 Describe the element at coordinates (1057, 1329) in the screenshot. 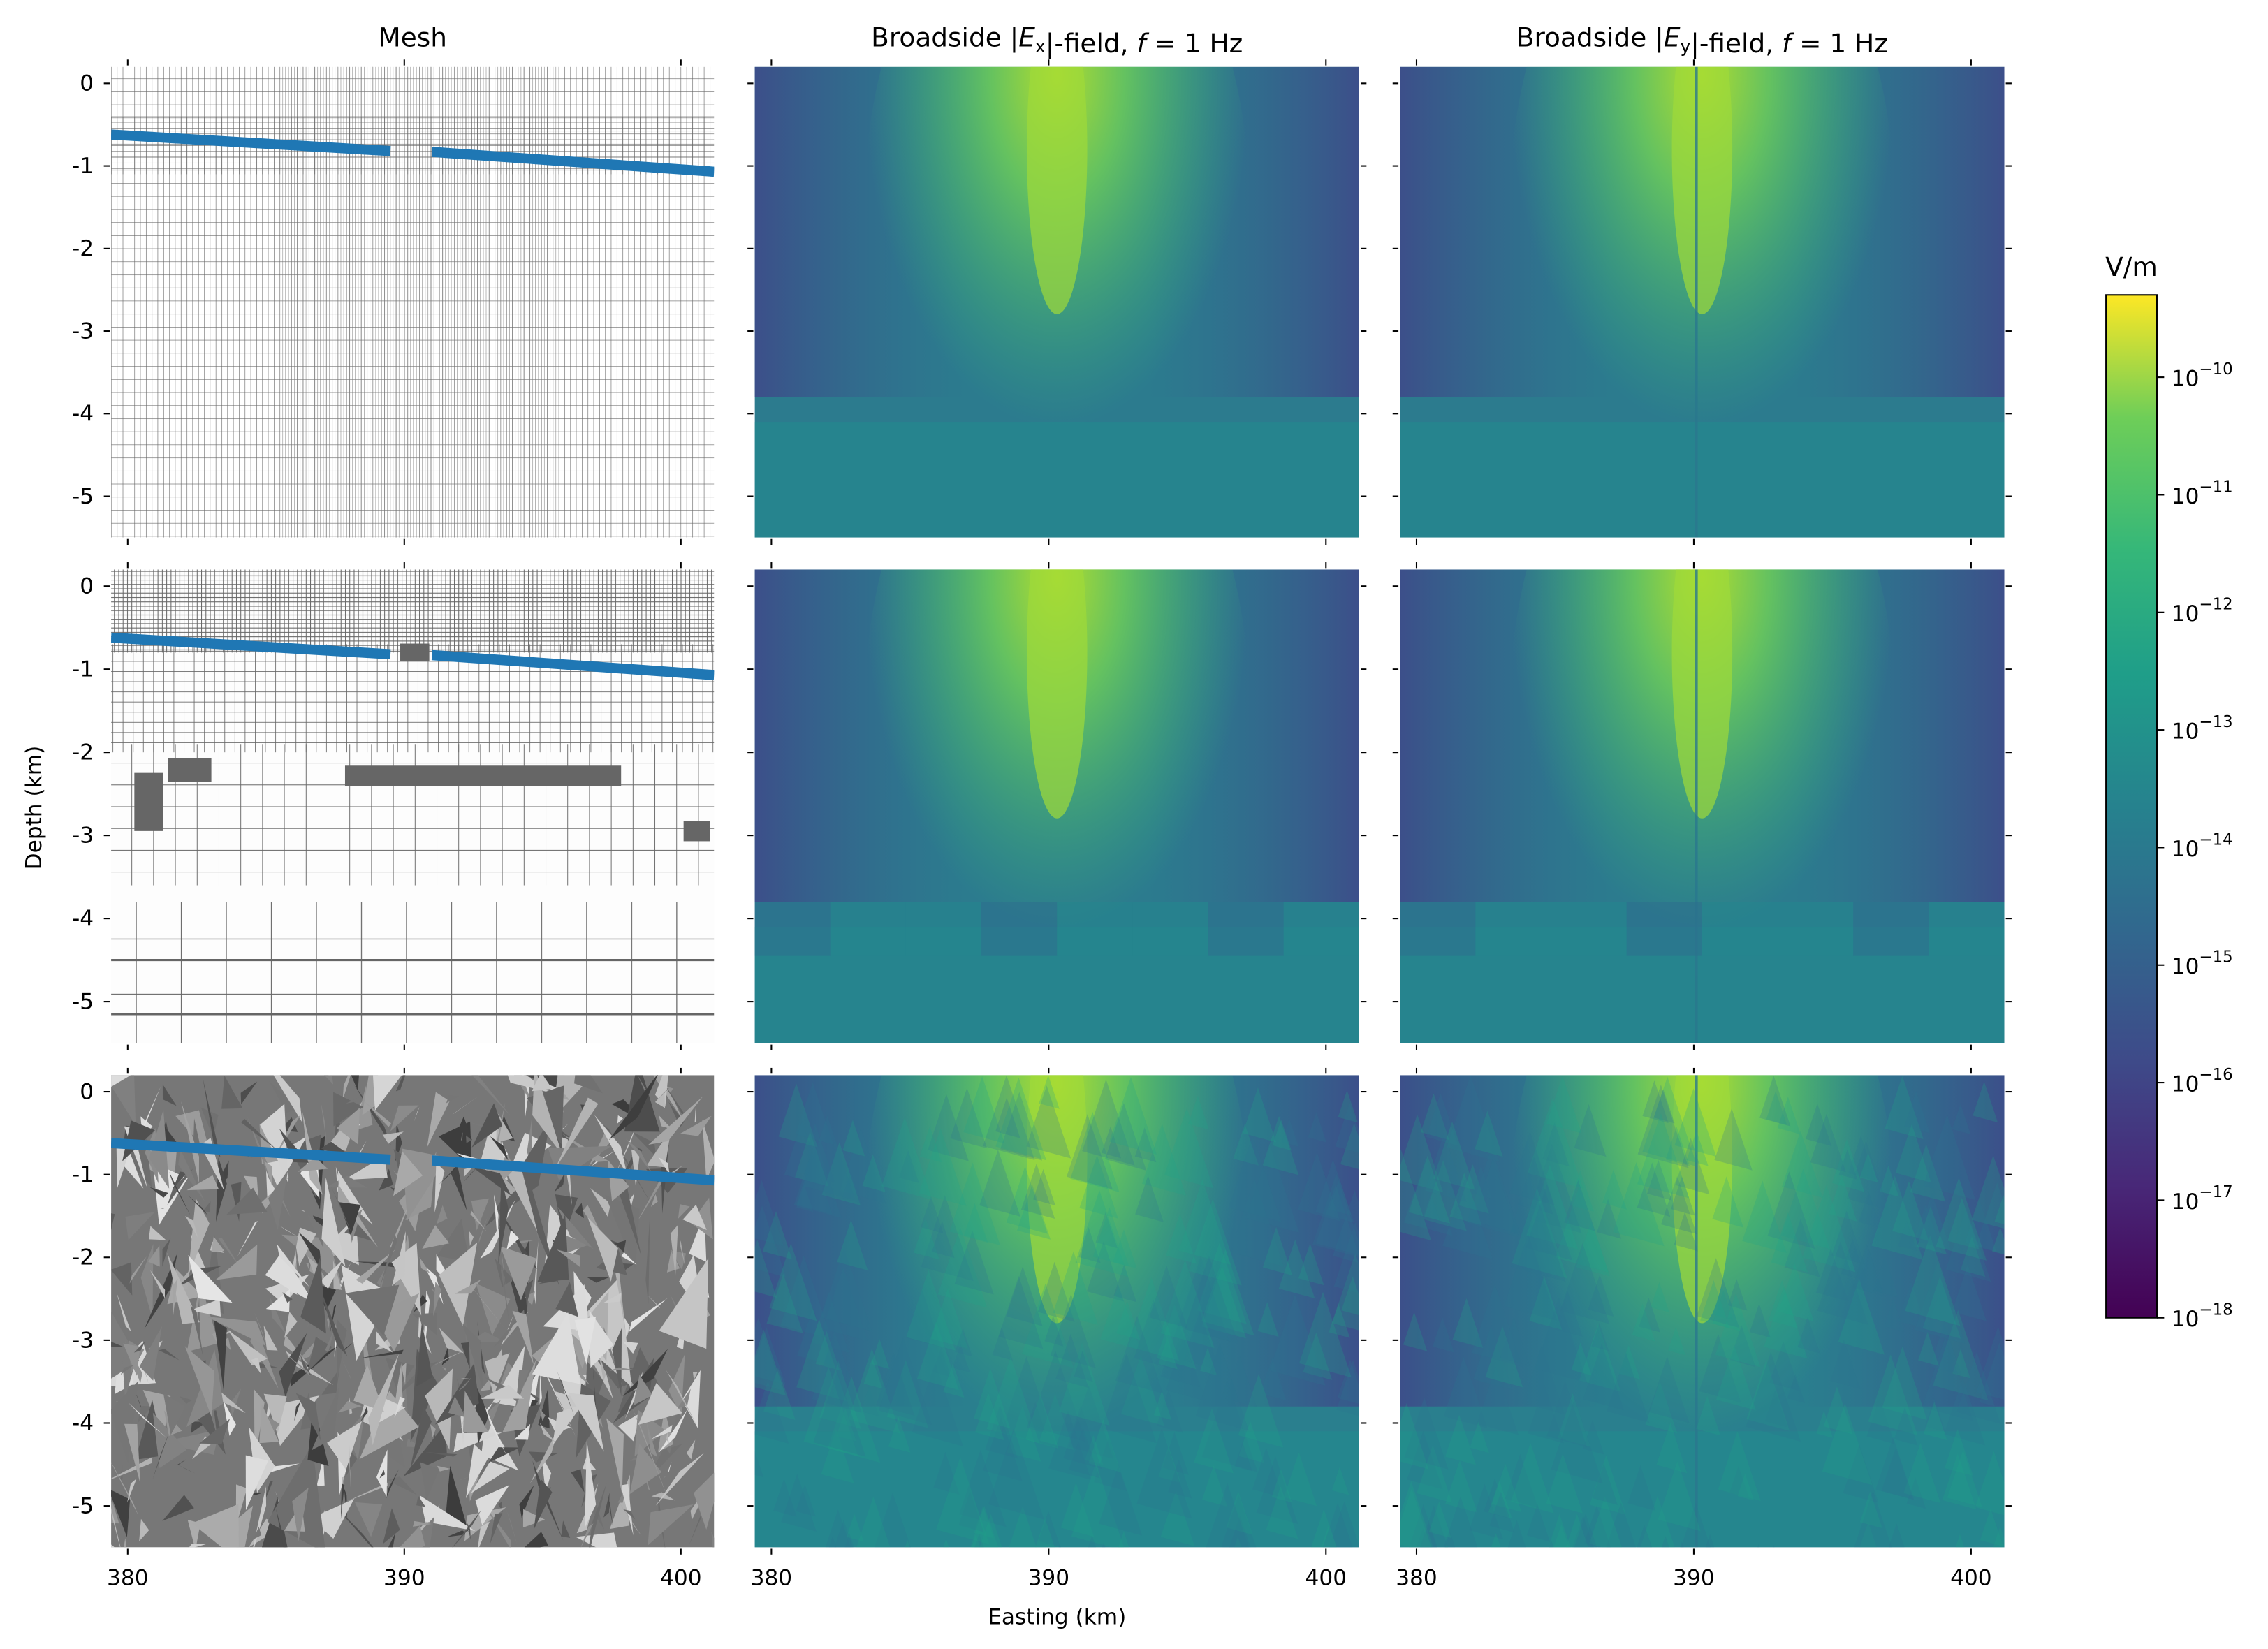

I see `field-panel: 380 390 400` at that location.